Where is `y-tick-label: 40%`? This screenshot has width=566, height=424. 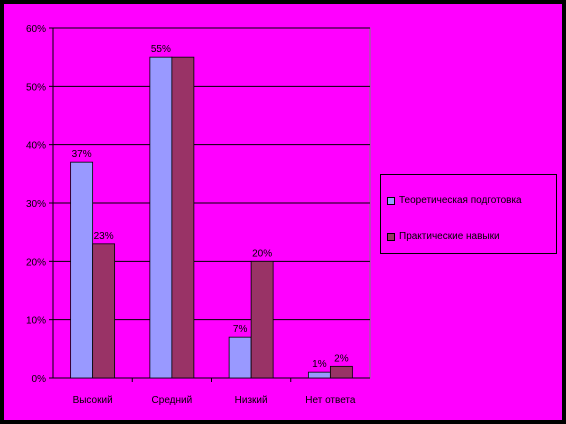
y-tick-label: 40% is located at coordinates (36, 146).